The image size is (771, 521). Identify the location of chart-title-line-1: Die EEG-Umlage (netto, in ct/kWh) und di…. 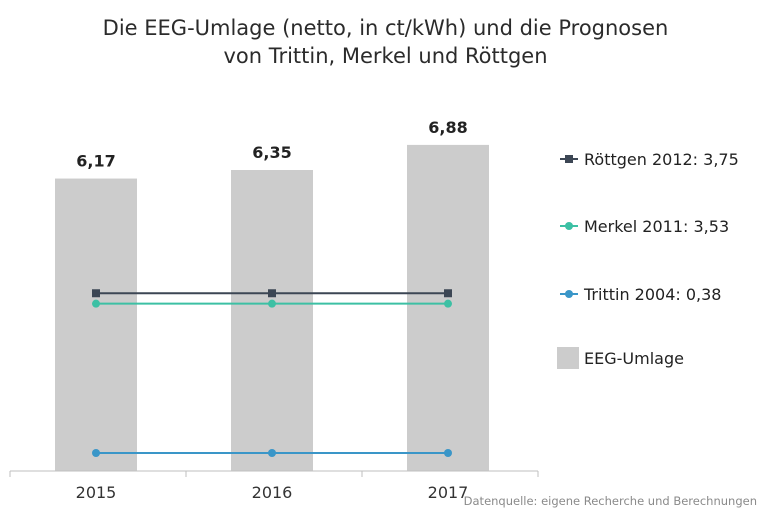
(385, 28).